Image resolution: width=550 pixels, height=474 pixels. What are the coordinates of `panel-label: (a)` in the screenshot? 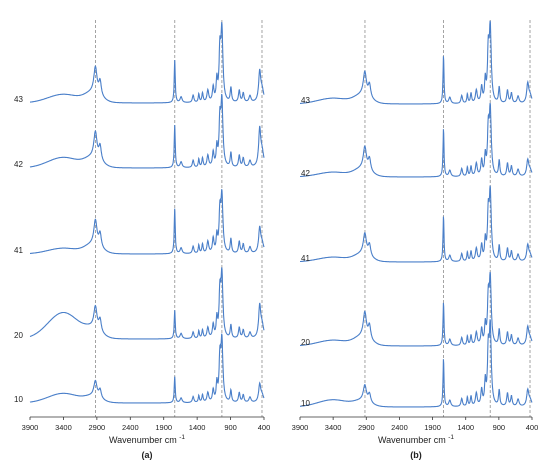 It's located at (147, 455).